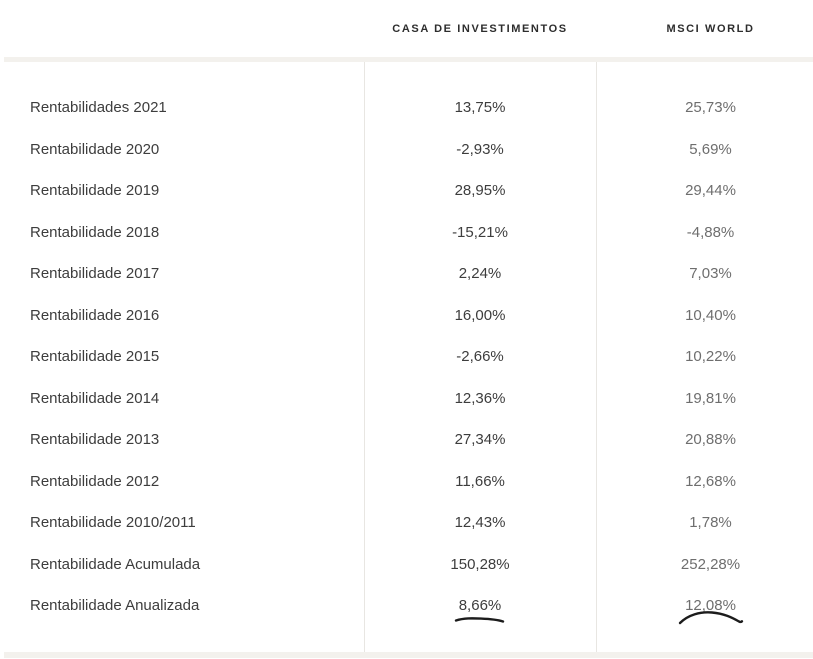 This screenshot has width=813, height=659. What do you see at coordinates (95, 398) in the screenshot?
I see `row-label: Rentabilidade 2014` at bounding box center [95, 398].